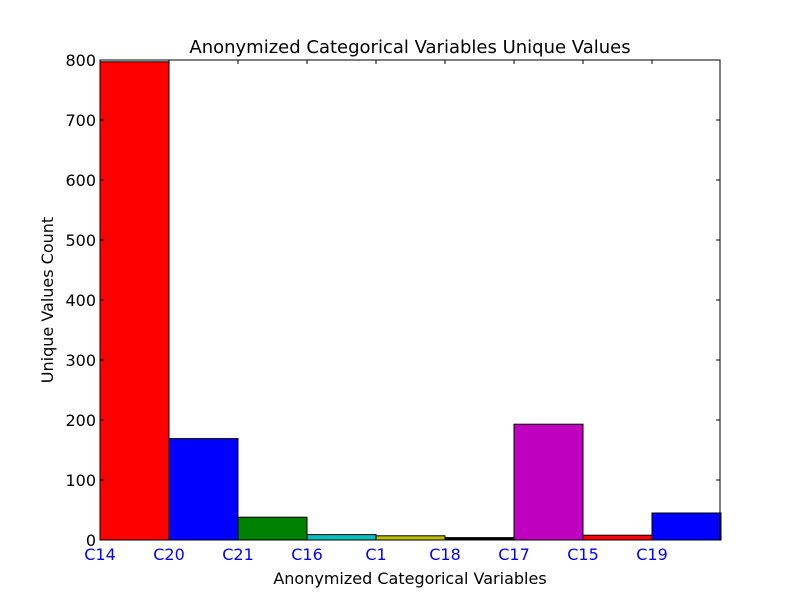  What do you see at coordinates (47, 300) in the screenshot?
I see `y-axis-label: Unique Values Count` at bounding box center [47, 300].